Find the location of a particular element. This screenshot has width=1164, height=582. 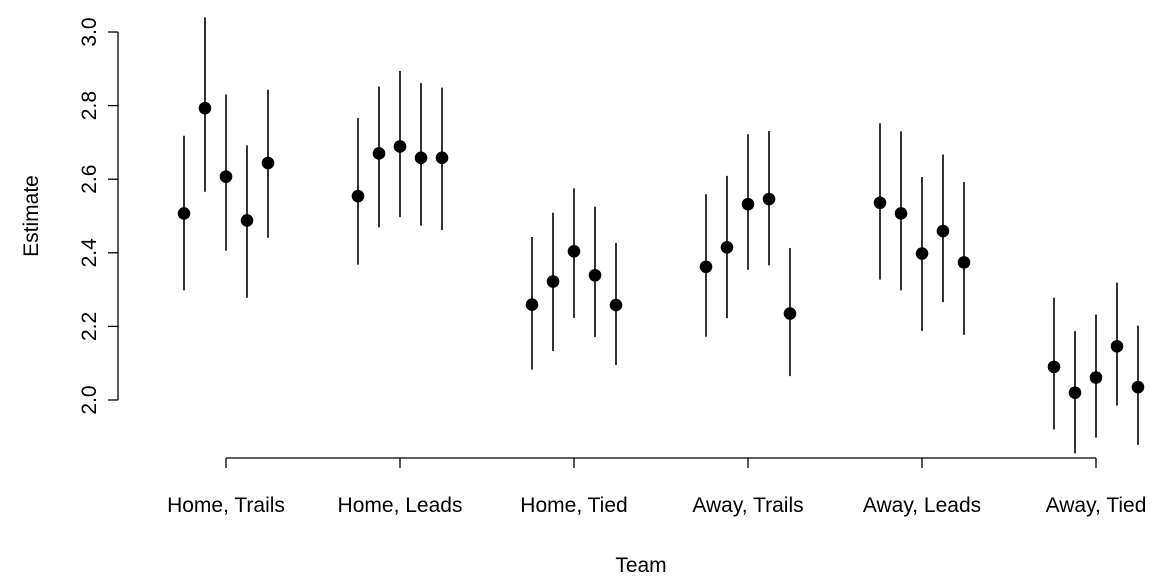

x-axis-title: Team is located at coordinates (640, 565).